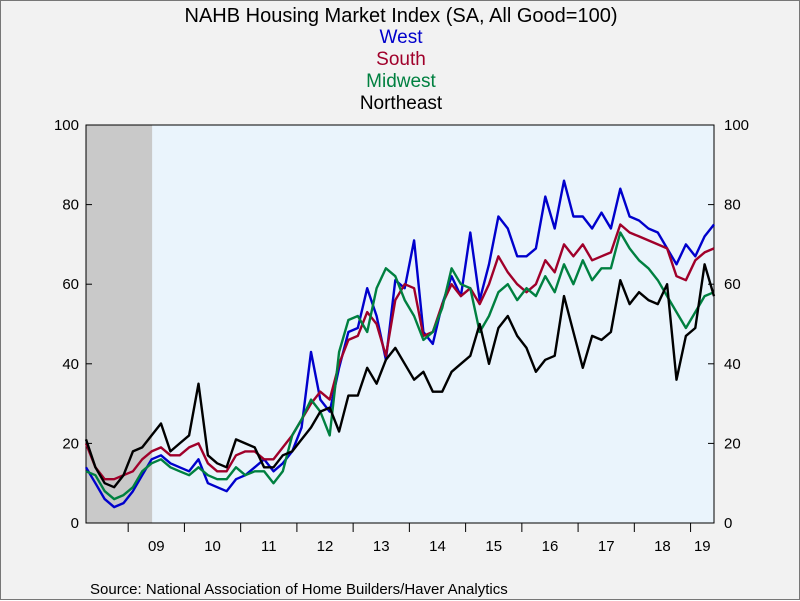  I want to click on y-tick-label-left: 40, so click(70, 364).